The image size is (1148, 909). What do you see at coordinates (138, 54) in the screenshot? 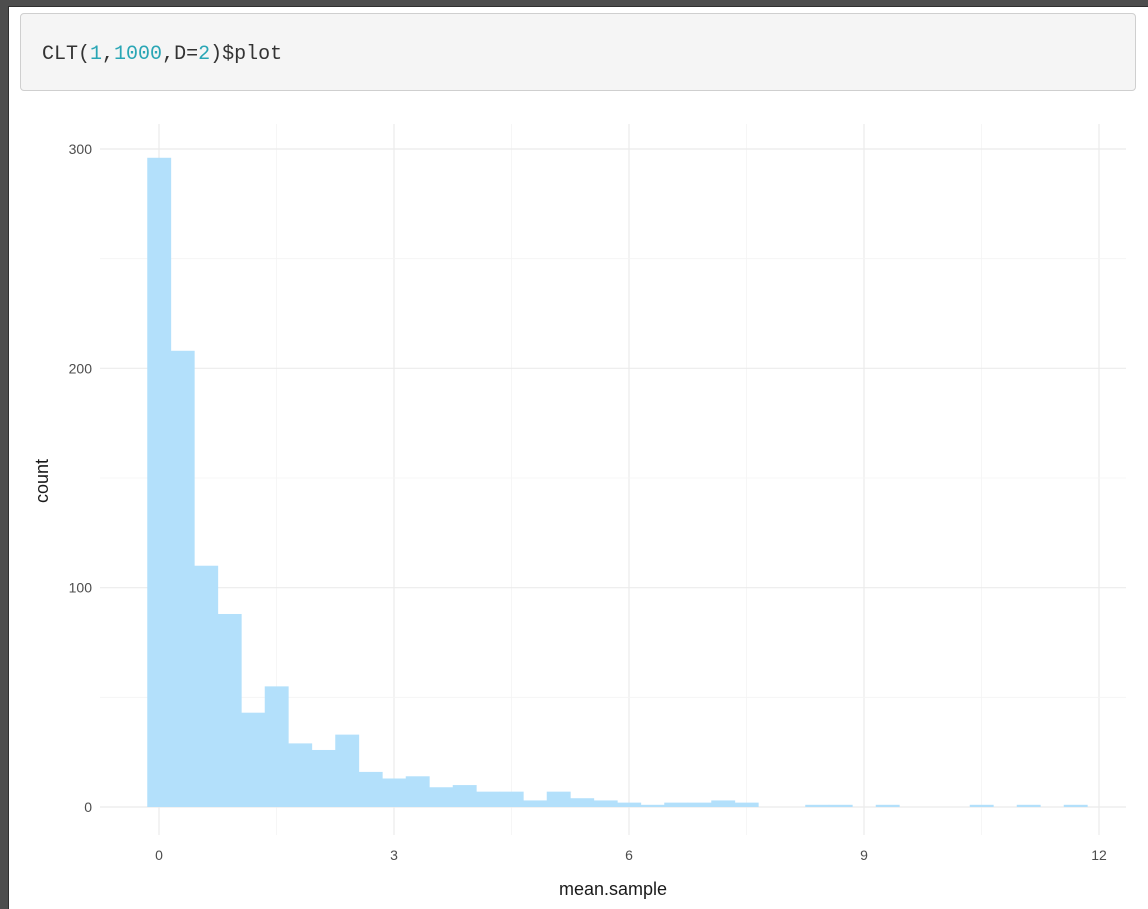
I see `code-number-literal: 1000` at bounding box center [138, 54].